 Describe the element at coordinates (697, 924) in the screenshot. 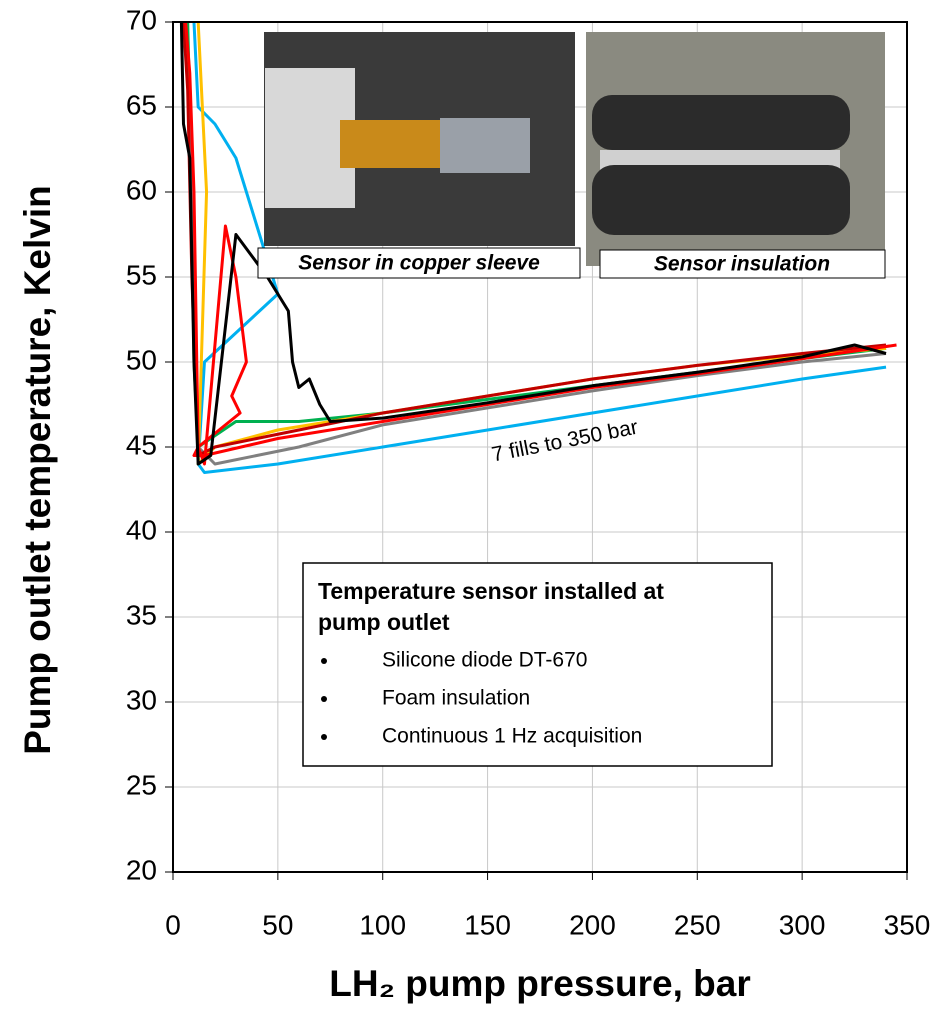

I see `x-tick-label: 250` at that location.